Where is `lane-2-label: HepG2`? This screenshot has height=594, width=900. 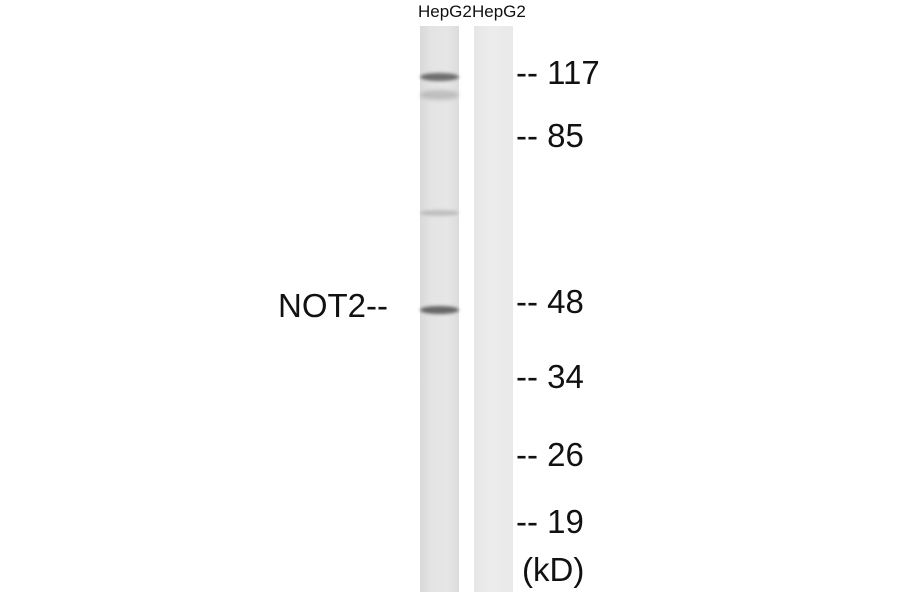 lane-2-label: HepG2 is located at coordinates (499, 11).